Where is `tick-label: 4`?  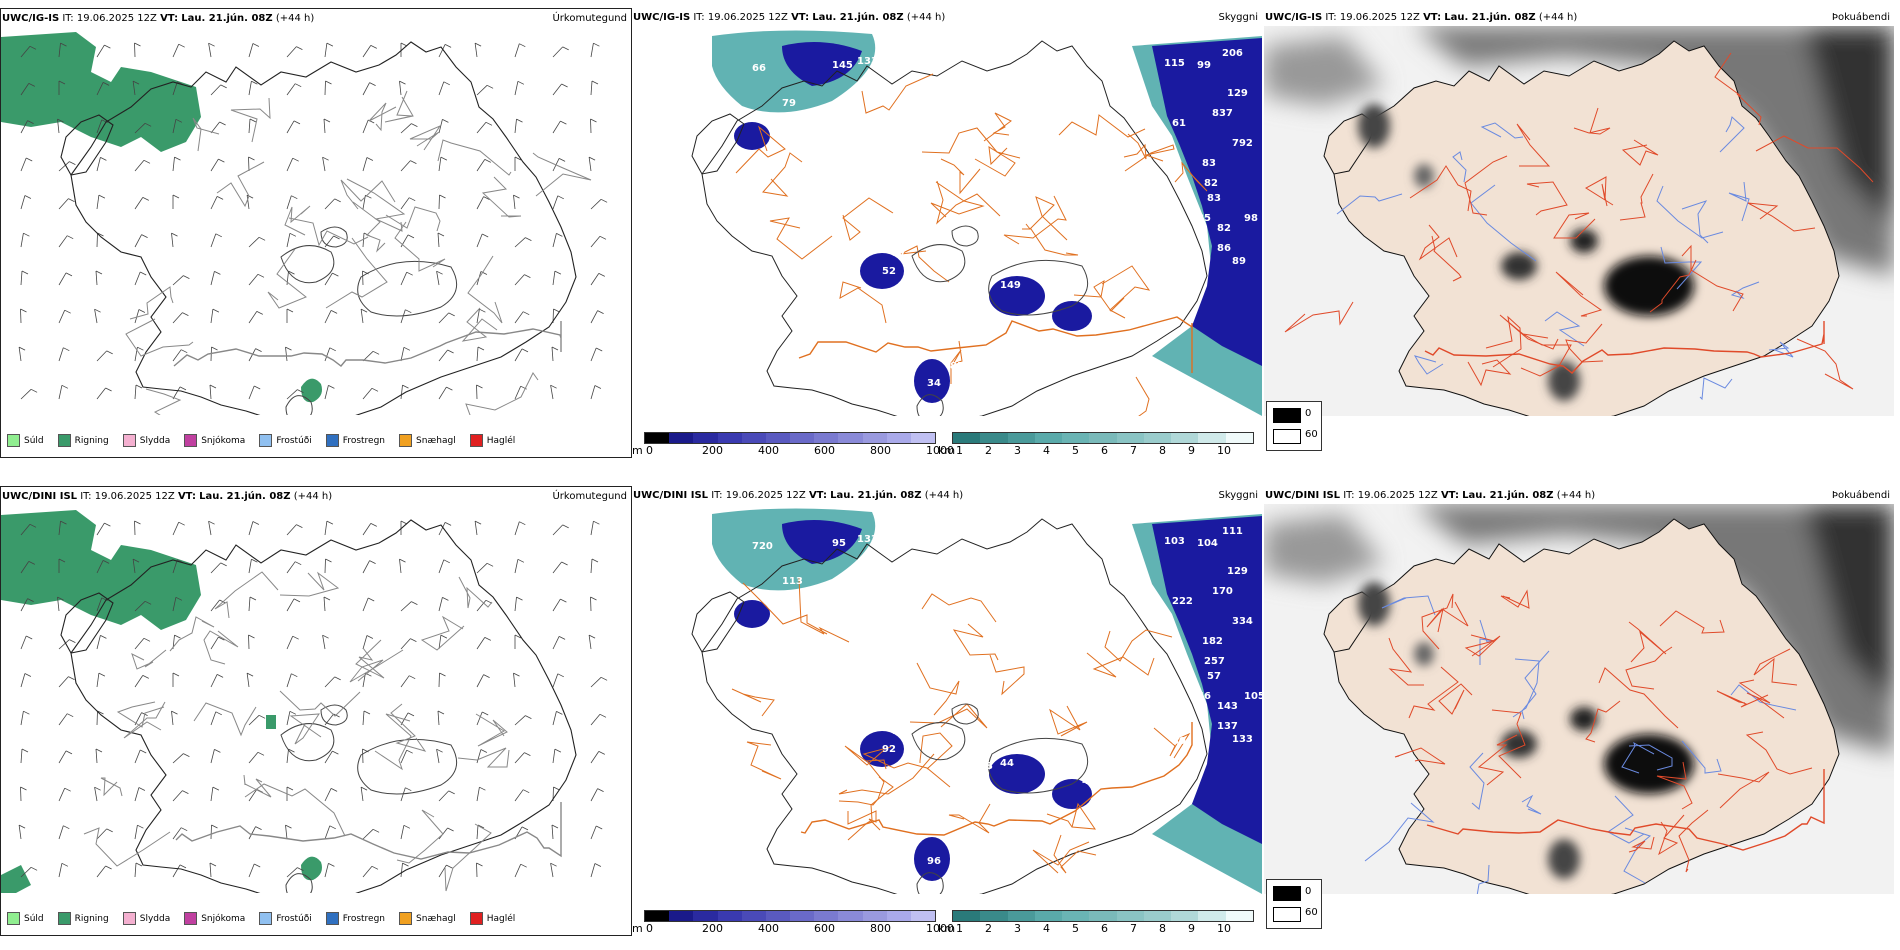 tick-label: 4 is located at coordinates (1046, 450).